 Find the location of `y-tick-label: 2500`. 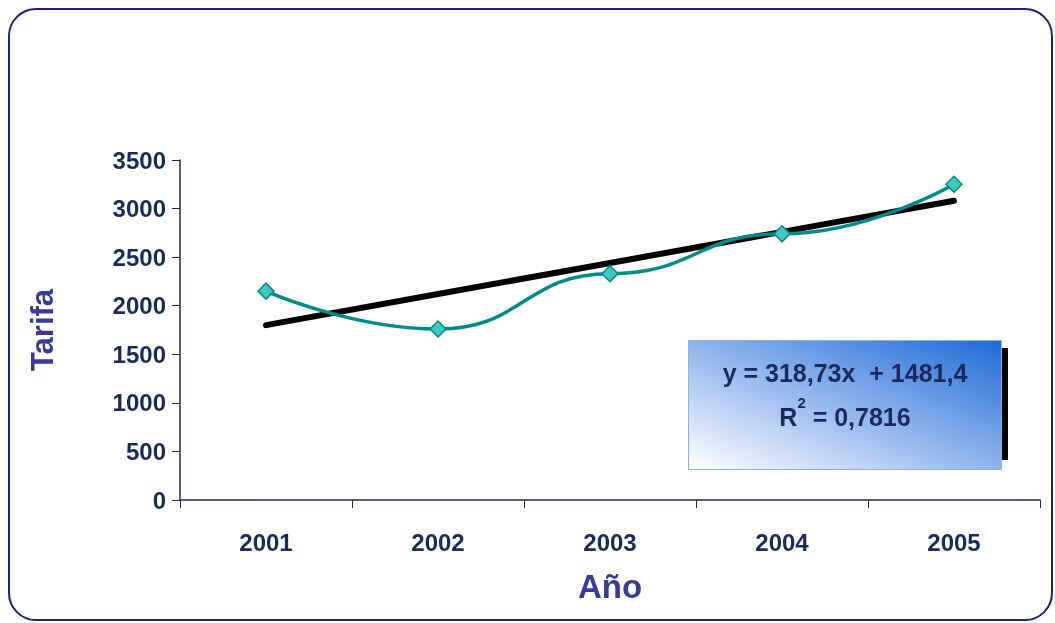

y-tick-label: 2500 is located at coordinates (139, 257).